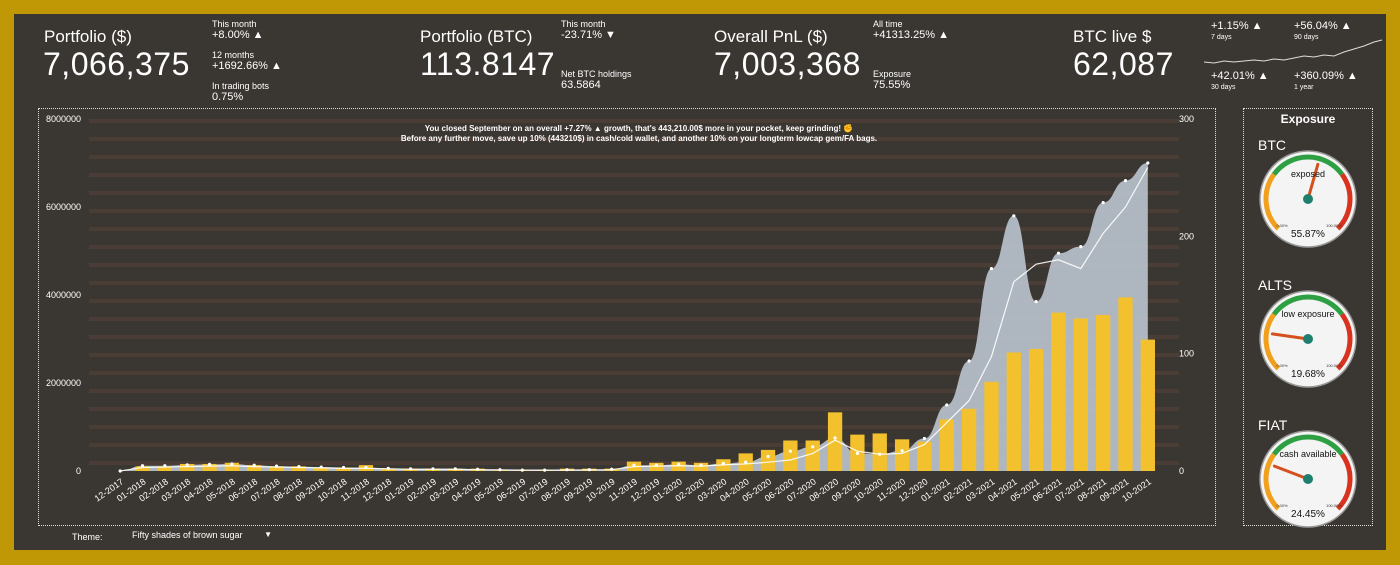 This screenshot has width=1400, height=565. I want to click on portfolio-btc-value: 113.8147, so click(488, 64).